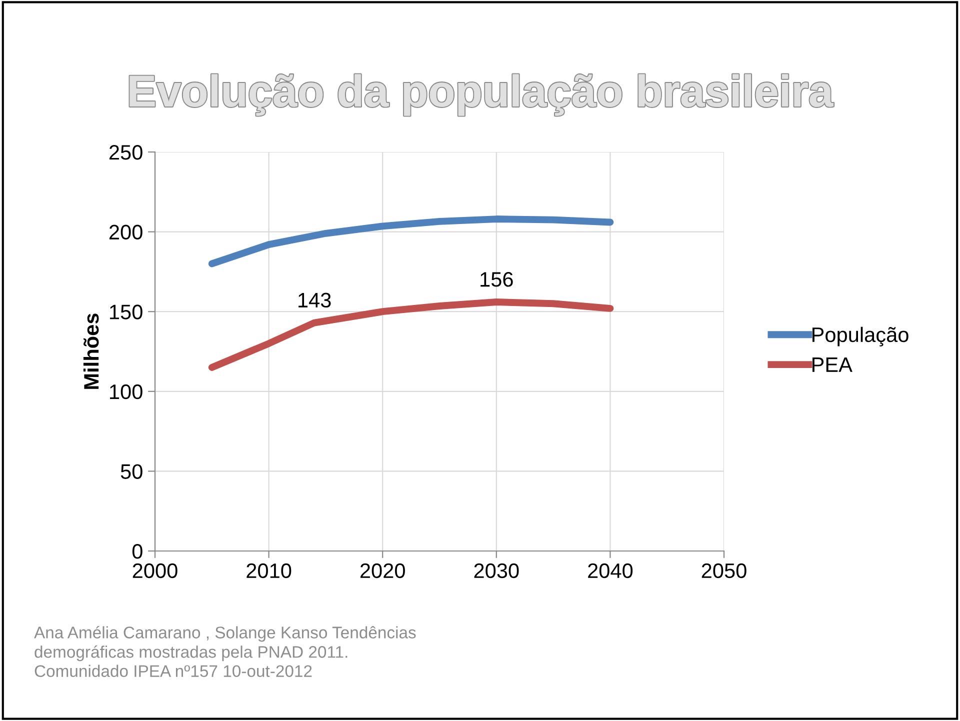 The image size is (960, 721). What do you see at coordinates (126, 312) in the screenshot?
I see `y-tick-label: 150` at bounding box center [126, 312].